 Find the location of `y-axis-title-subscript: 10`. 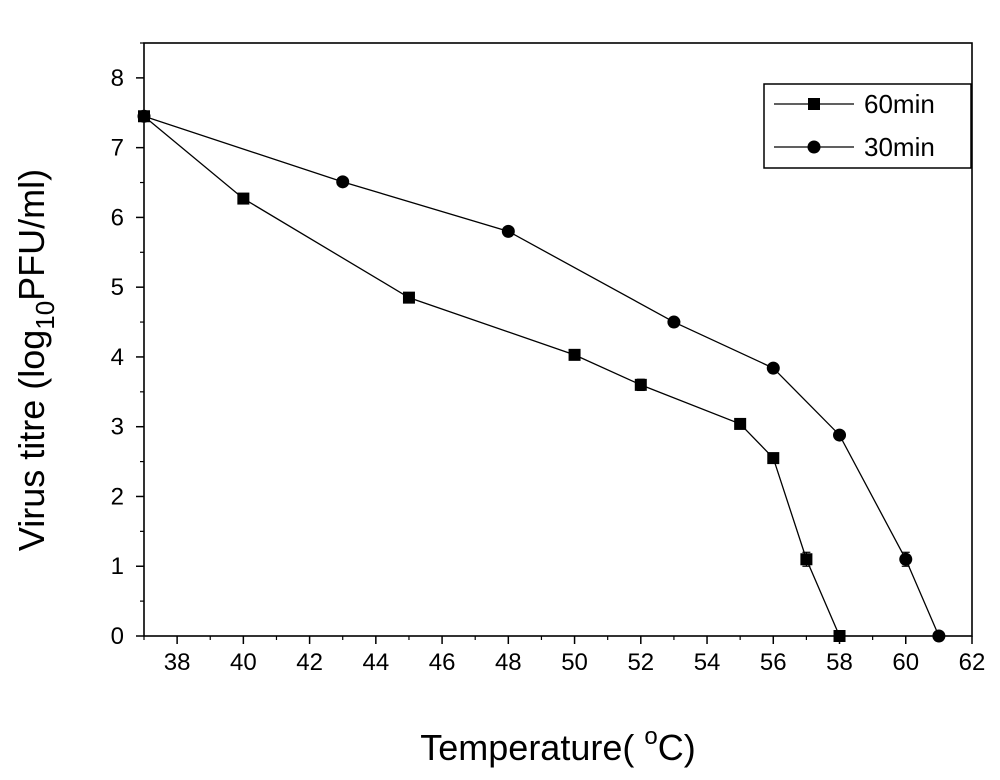

y-axis-title-subscript: 10 is located at coordinates (45, 315).